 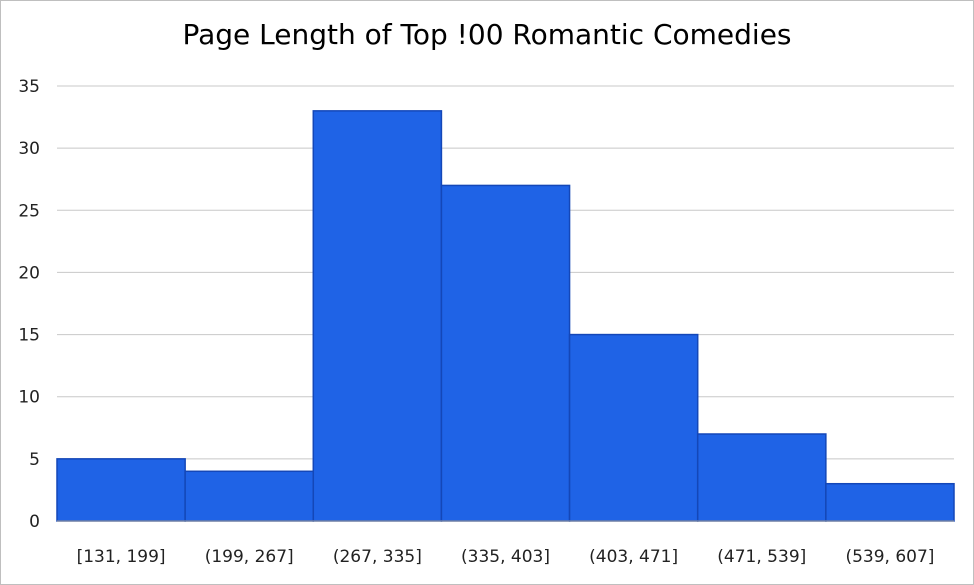 What do you see at coordinates (29, 398) in the screenshot?
I see `y-tick-label: 10` at bounding box center [29, 398].